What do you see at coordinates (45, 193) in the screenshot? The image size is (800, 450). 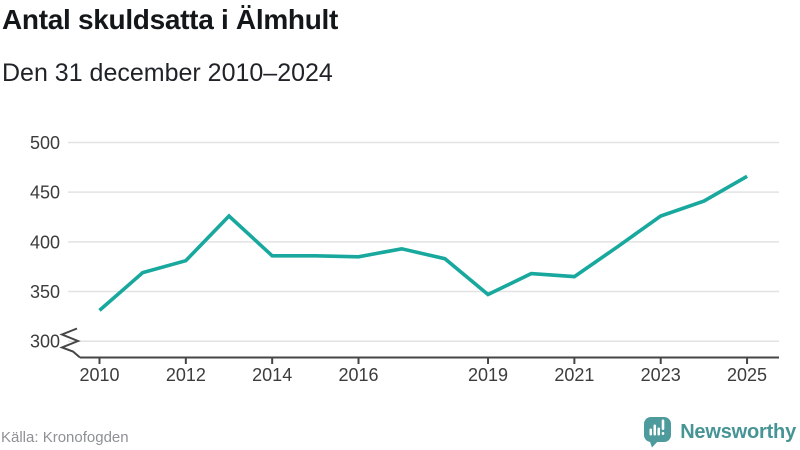 I see `y-tick-label: 450` at bounding box center [45, 193].